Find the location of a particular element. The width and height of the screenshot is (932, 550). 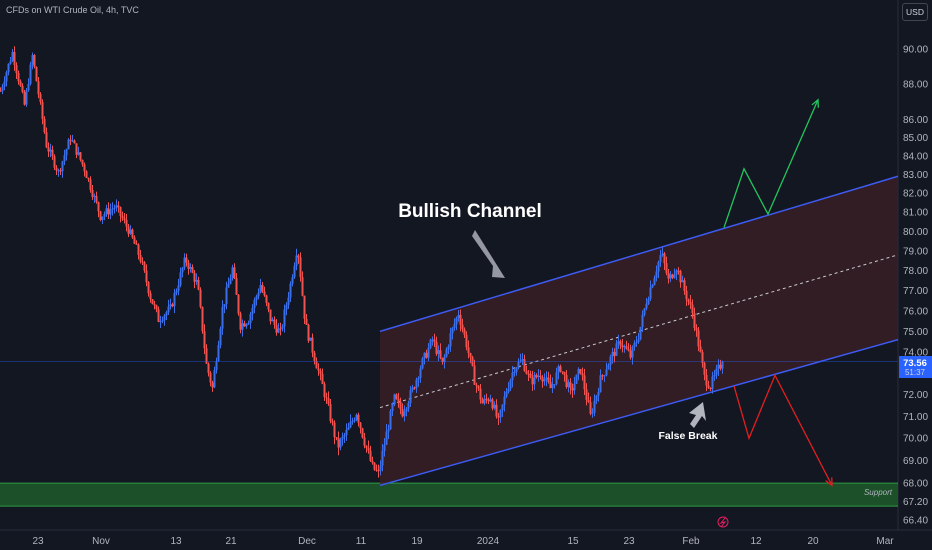

lightning-icon is located at coordinates (723, 522).